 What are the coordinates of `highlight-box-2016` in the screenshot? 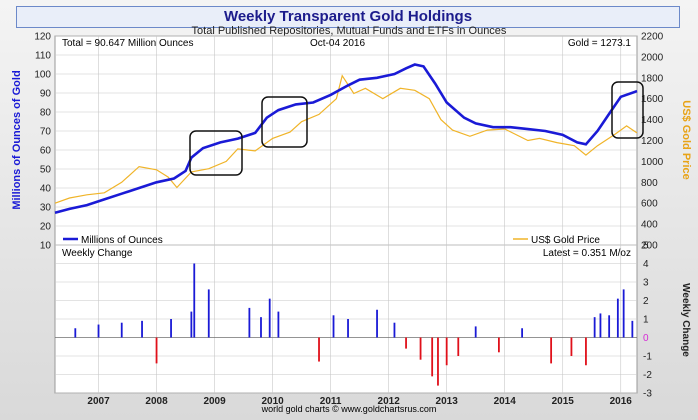 It's located at (627, 110).